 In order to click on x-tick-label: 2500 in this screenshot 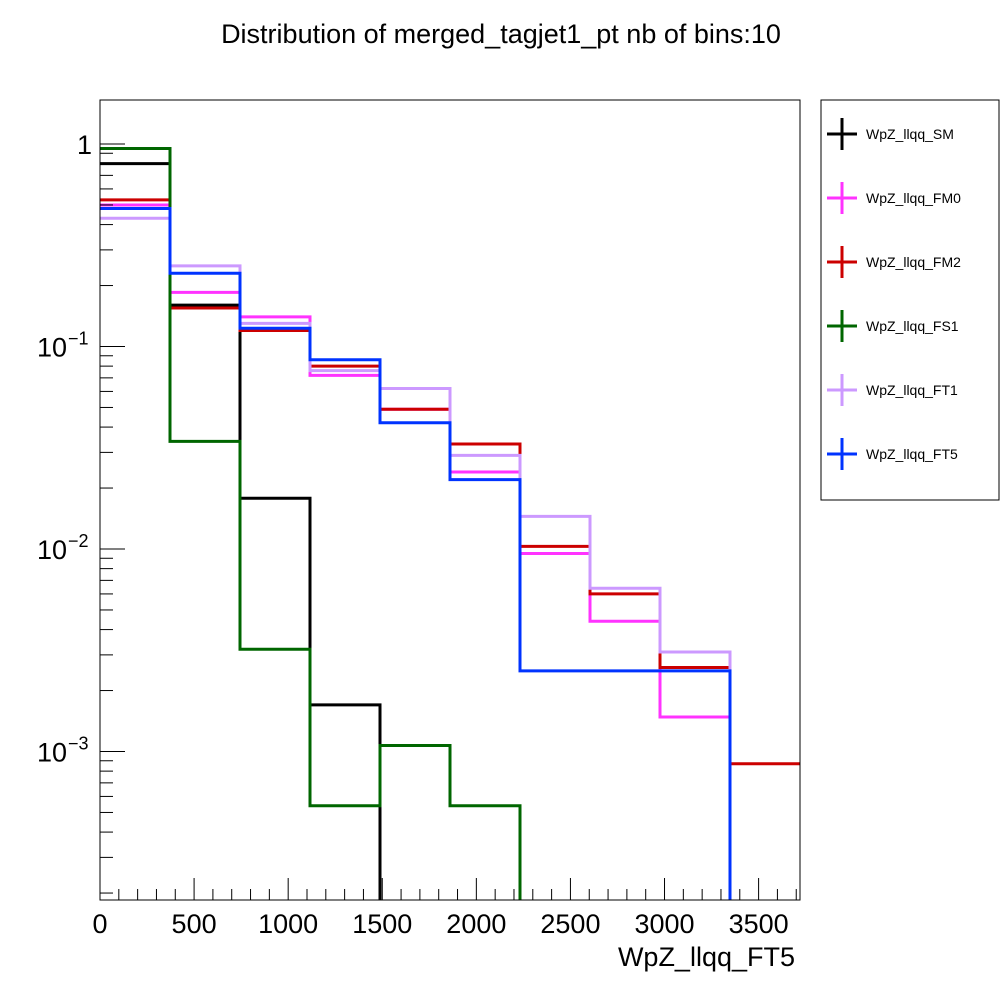, I will do `click(570, 924)`.